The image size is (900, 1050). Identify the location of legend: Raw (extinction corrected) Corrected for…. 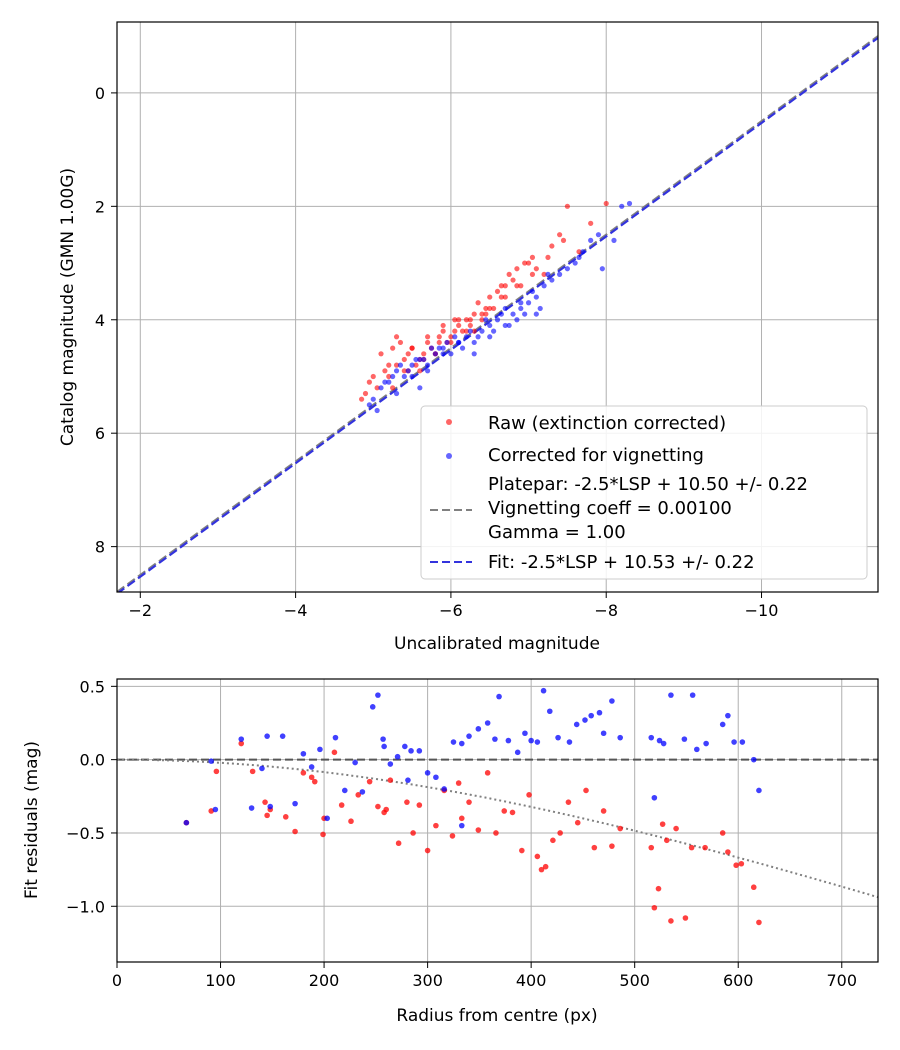
(644, 492).